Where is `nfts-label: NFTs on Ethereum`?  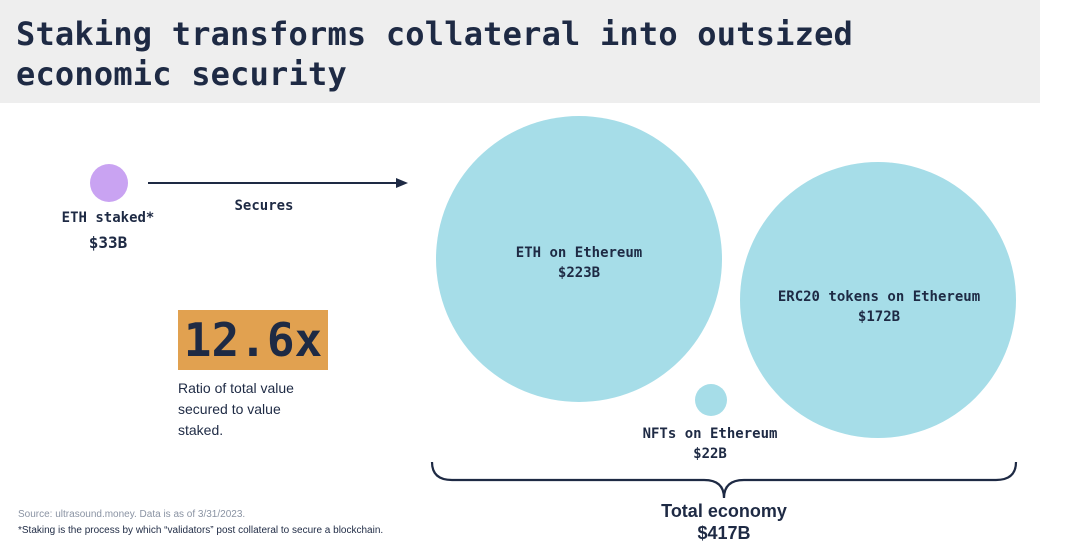
nfts-label: NFTs on Ethereum is located at coordinates (710, 434).